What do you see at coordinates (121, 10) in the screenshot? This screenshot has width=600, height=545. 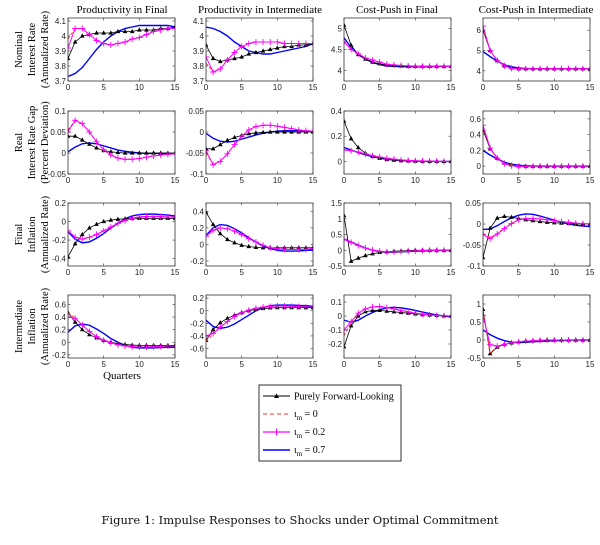 I see `column-title: Productivity in Final` at bounding box center [121, 10].